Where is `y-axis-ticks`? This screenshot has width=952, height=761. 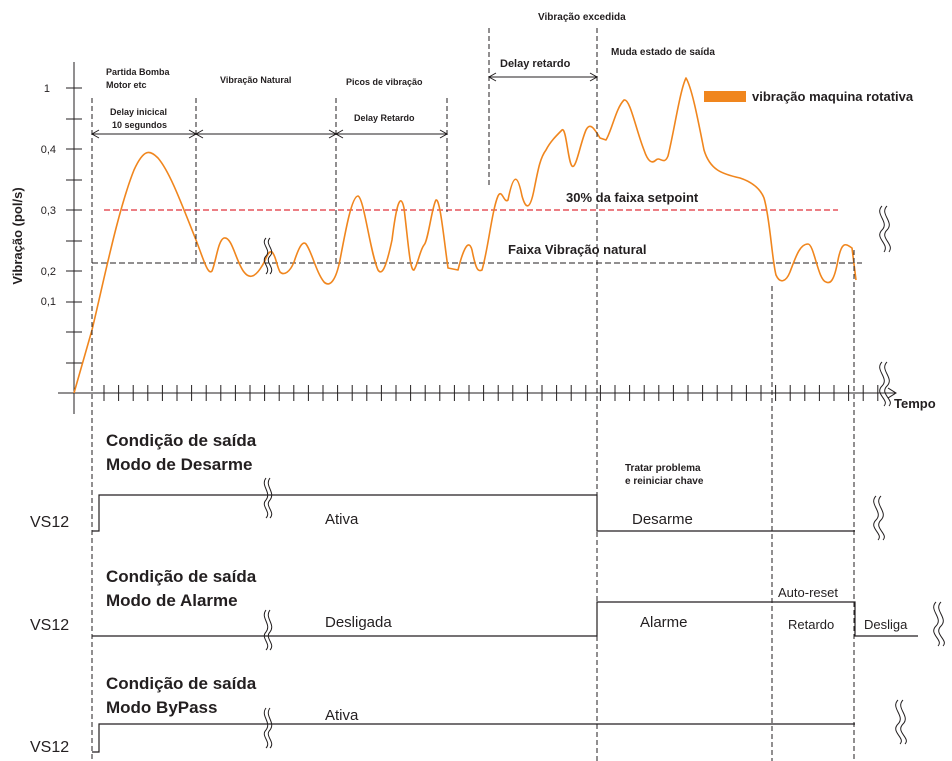 y-axis-ticks is located at coordinates (74, 225).